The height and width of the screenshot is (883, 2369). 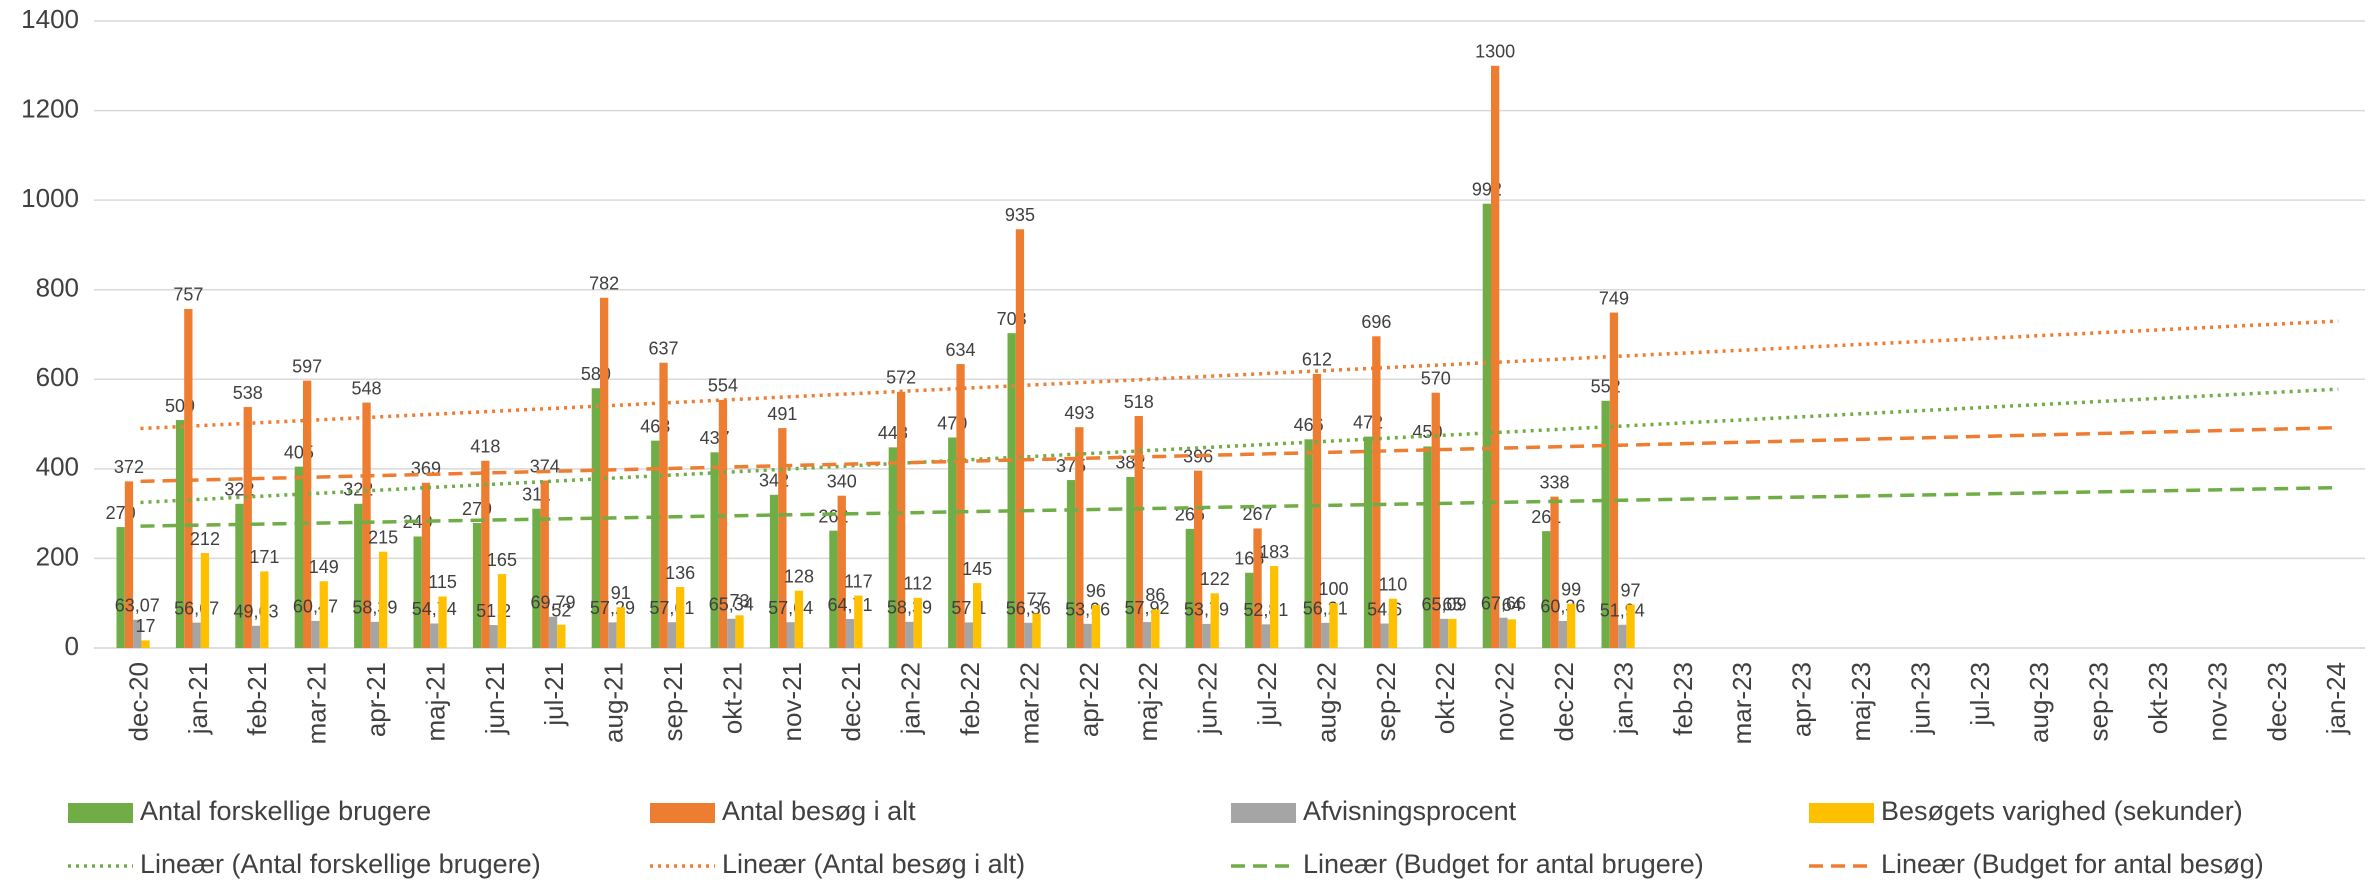 I want to click on data-label: 57,64, so click(x=790, y=608).